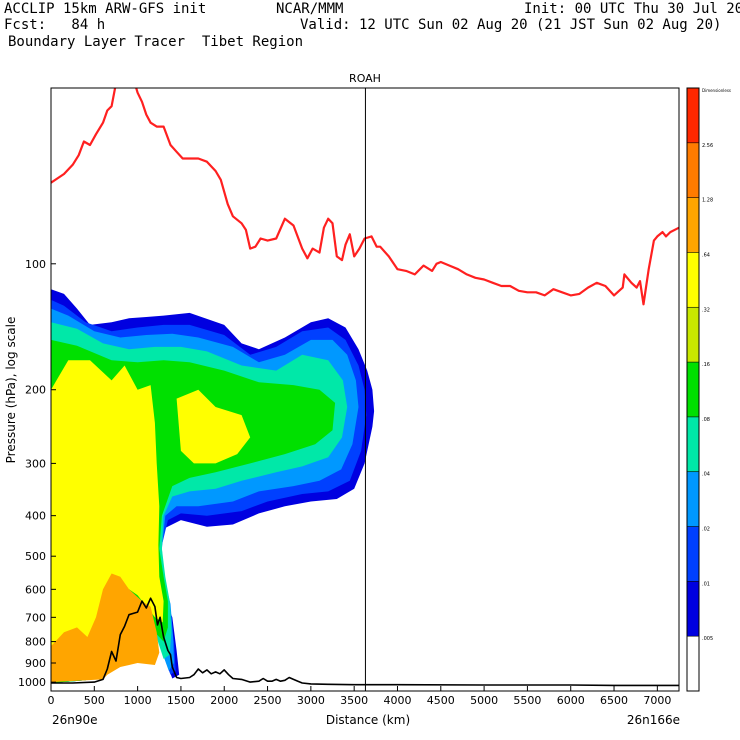 Image resolution: width=740 pixels, height=740 pixels. What do you see at coordinates (706, 420) in the screenshot?
I see `colorbar-label: .08` at bounding box center [706, 420].